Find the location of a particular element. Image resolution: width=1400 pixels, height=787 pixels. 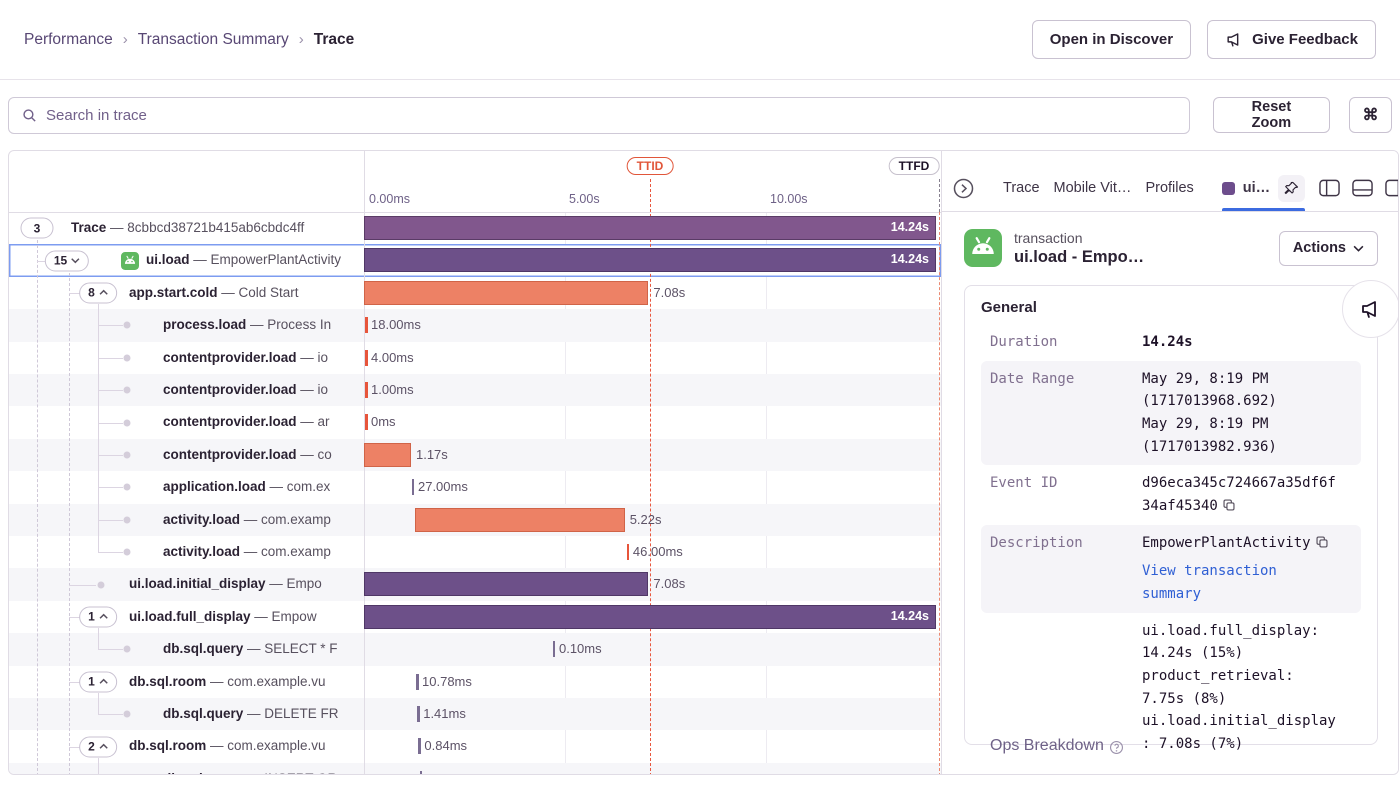

breadcrumb-transaction-summary: Transaction Summary is located at coordinates (213, 39).